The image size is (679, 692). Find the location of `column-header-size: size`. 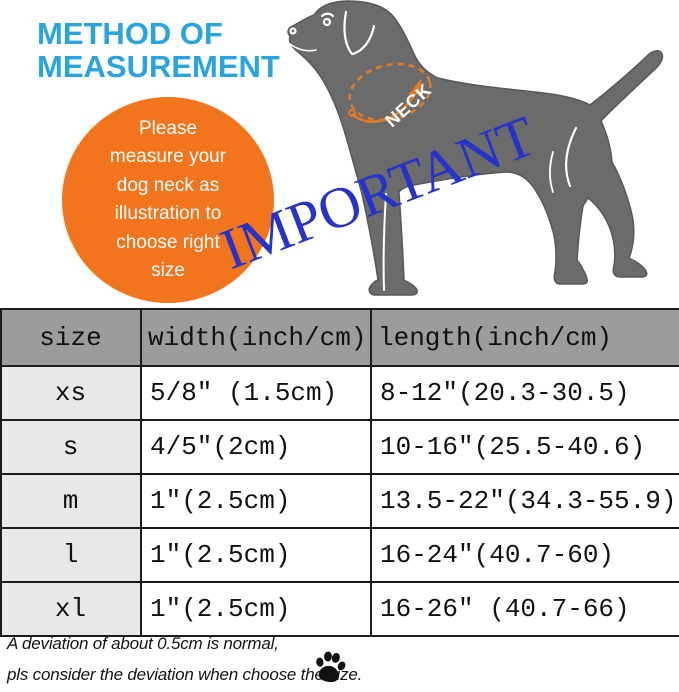

column-header-size: size is located at coordinates (71, 337).